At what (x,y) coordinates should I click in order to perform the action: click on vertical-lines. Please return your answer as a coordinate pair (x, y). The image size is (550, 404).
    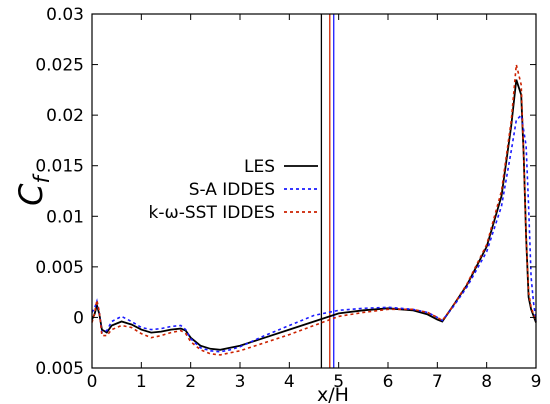
    Looking at the image, I should click on (327, 191).